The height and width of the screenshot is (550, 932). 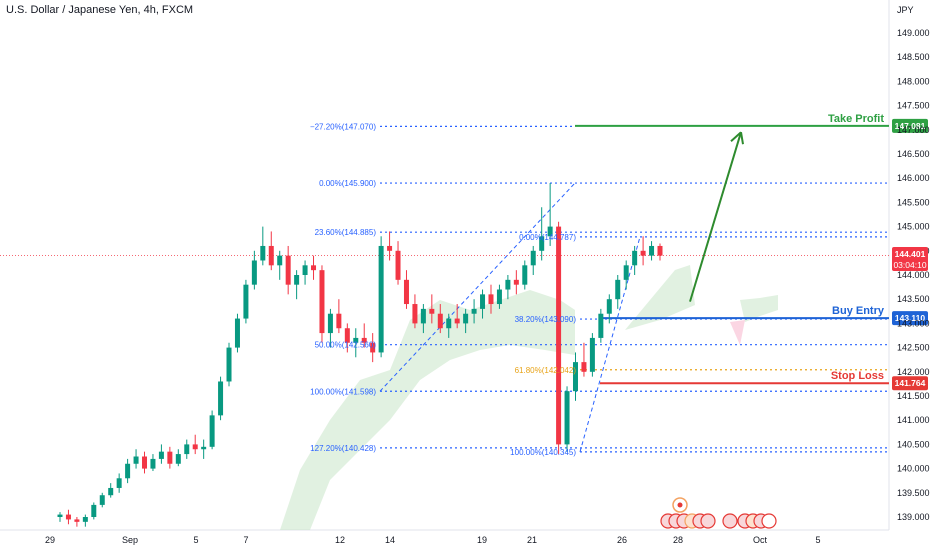 What do you see at coordinates (913, 178) in the screenshot?
I see `price-tick-label: 146.000` at bounding box center [913, 178].